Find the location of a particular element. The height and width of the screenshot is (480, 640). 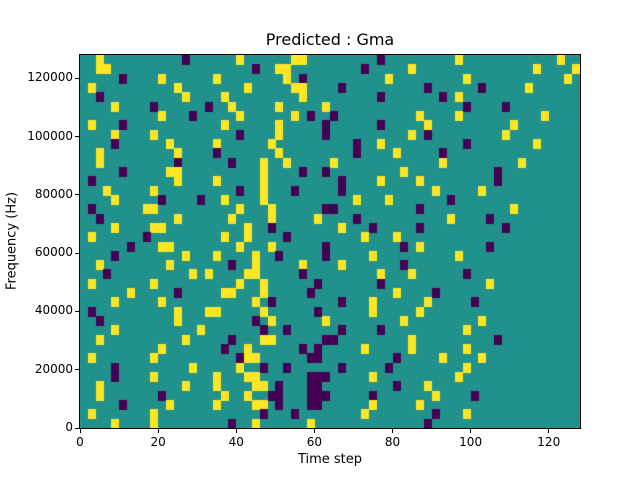

x-tick-label: 60 is located at coordinates (314, 442).